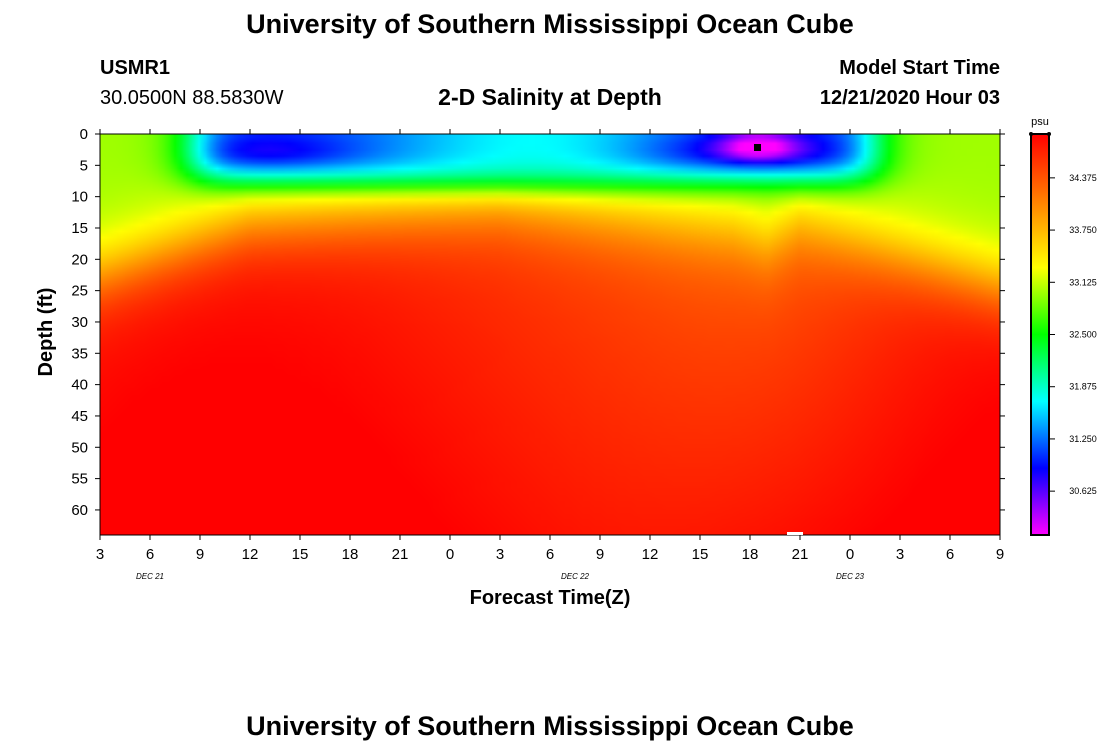 This screenshot has width=1100, height=750. Describe the element at coordinates (79, 291) in the screenshot. I see `y-tick-label: 25` at that location.